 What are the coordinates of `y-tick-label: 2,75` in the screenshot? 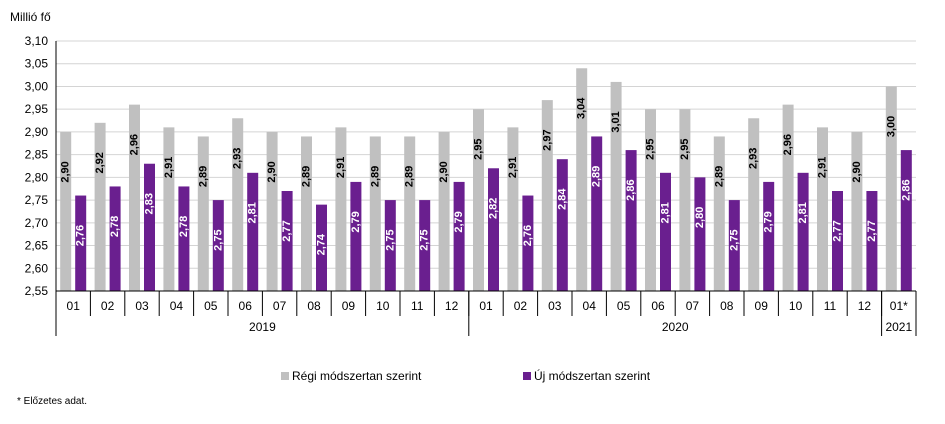 It's located at (37, 200).